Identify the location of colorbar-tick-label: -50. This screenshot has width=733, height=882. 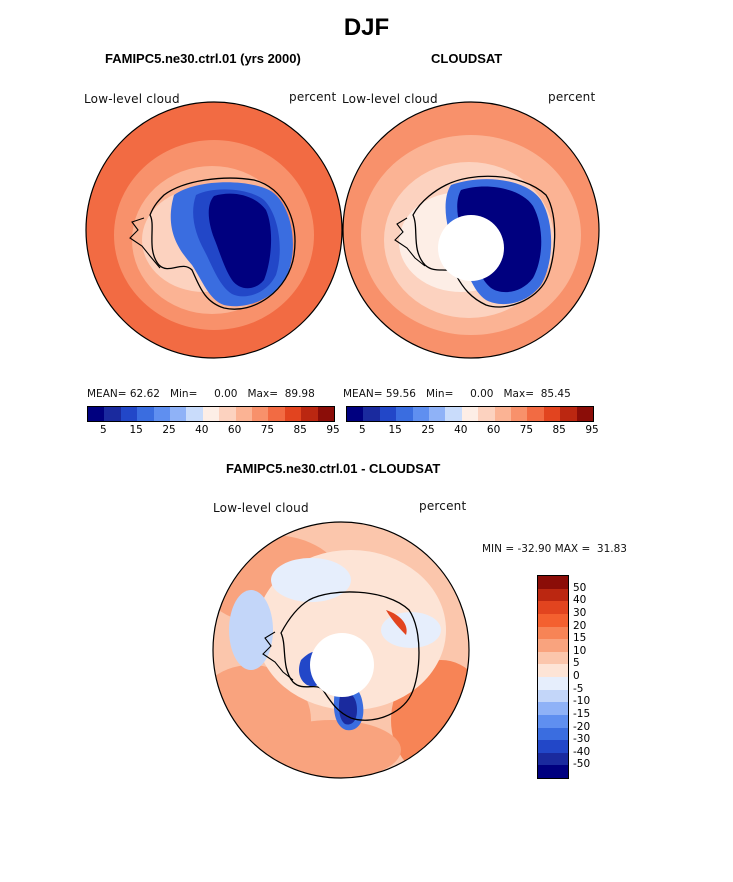
(582, 764).